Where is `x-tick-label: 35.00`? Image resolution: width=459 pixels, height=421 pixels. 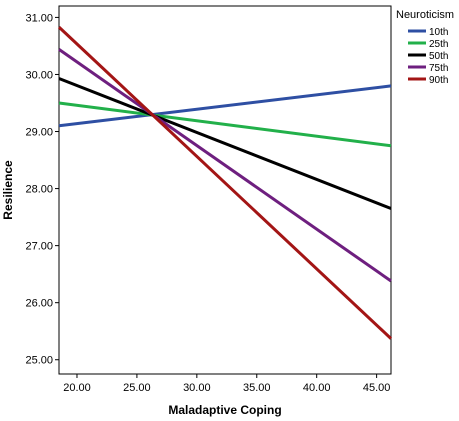
x-tick-label: 35.00 is located at coordinates (257, 388).